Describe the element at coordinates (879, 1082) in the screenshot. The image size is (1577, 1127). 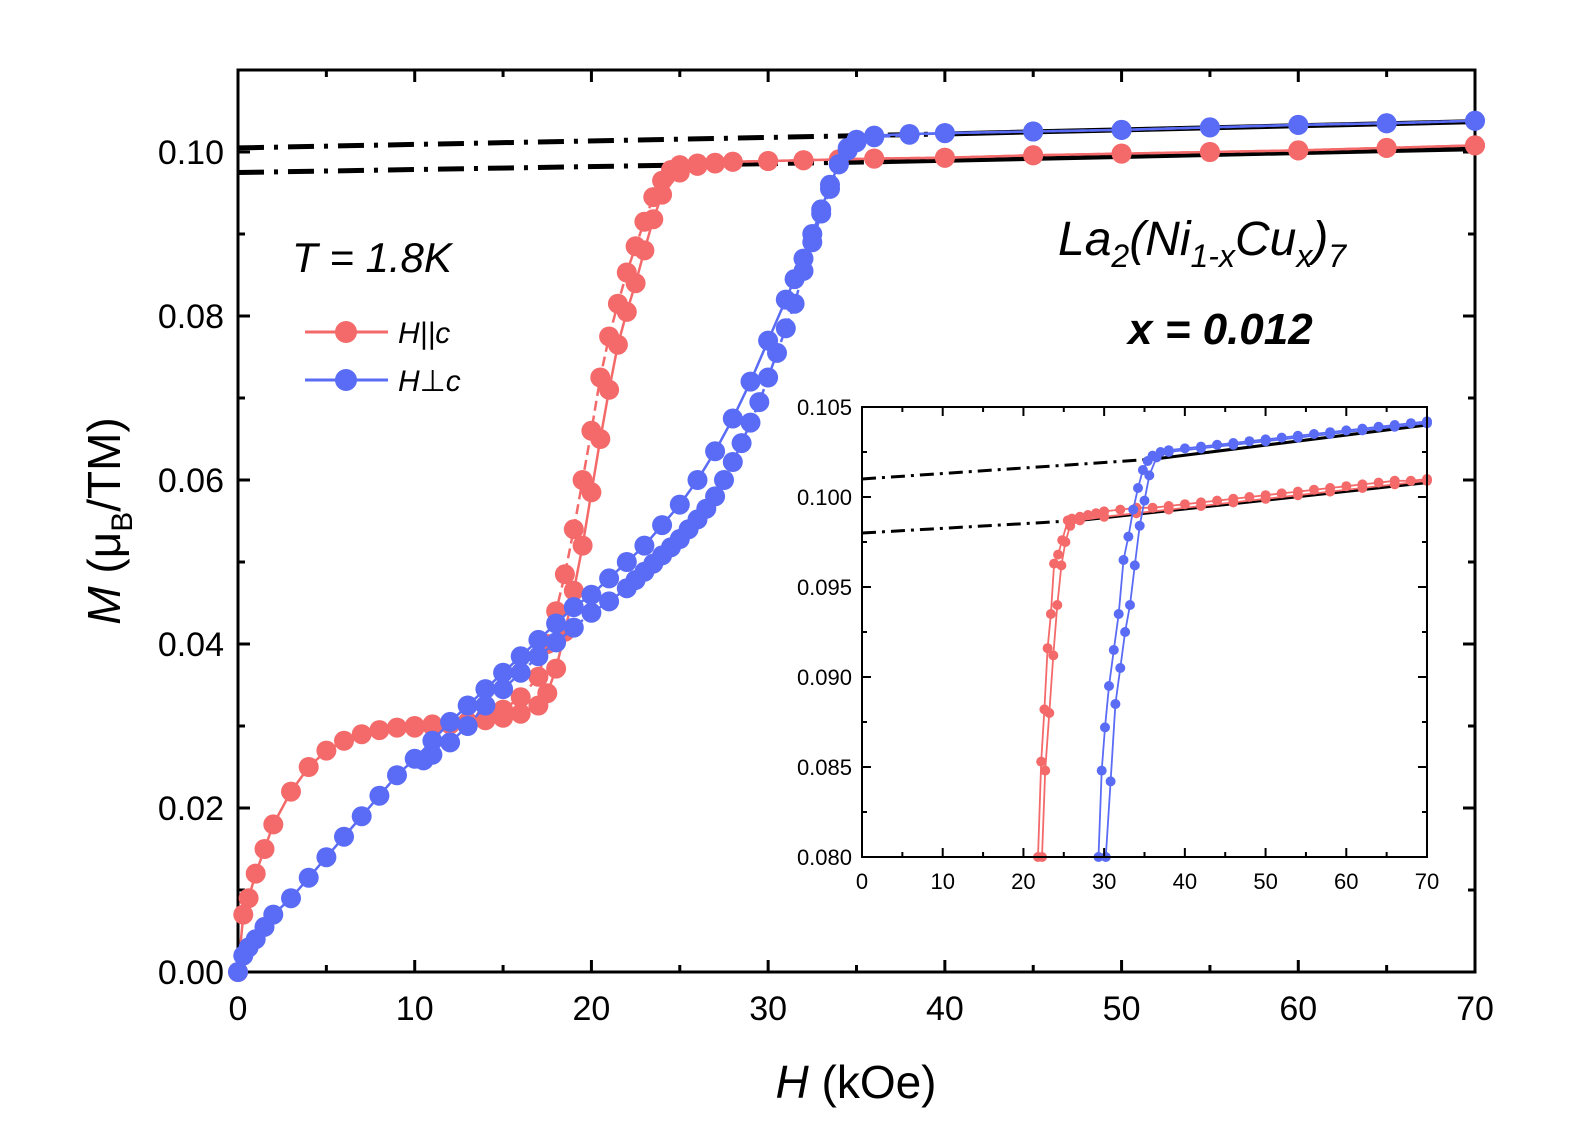
I see `x-axis-unit: (kOe)` at that location.